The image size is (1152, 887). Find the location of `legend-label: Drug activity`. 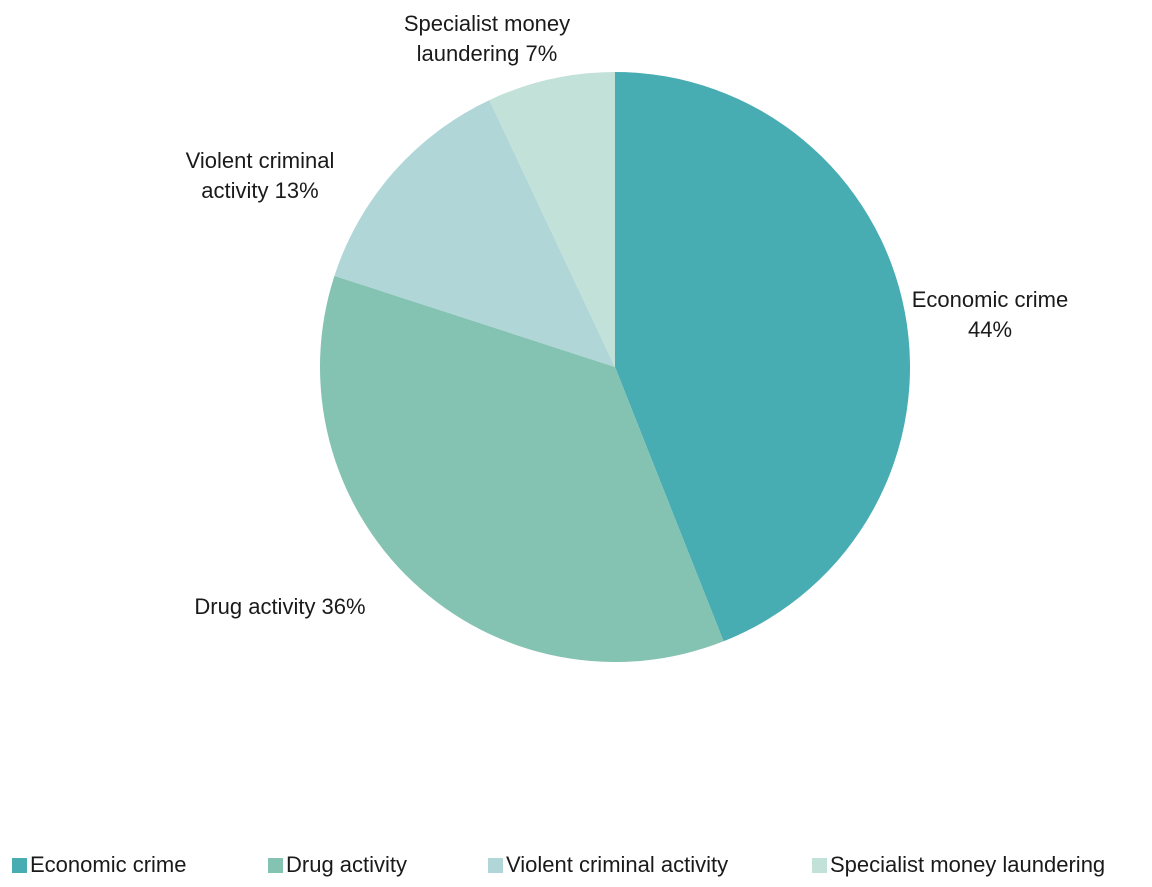

legend-label: Drug activity is located at coordinates (346, 864).